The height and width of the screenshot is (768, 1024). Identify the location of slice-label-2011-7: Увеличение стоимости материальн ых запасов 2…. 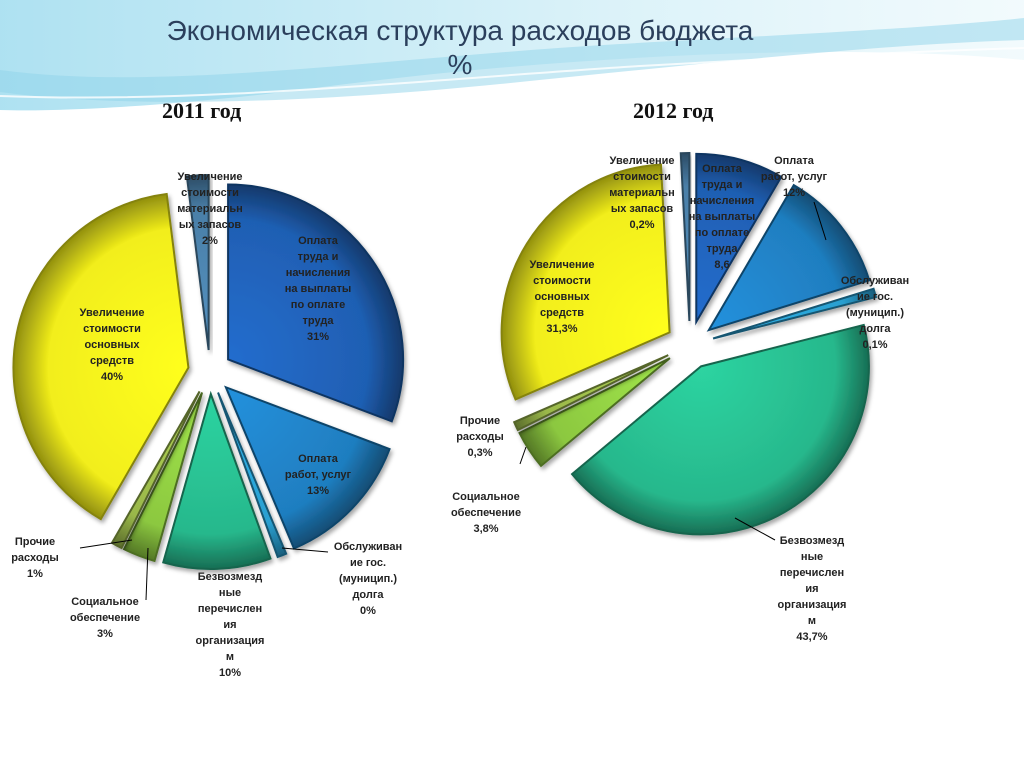
(210, 209).